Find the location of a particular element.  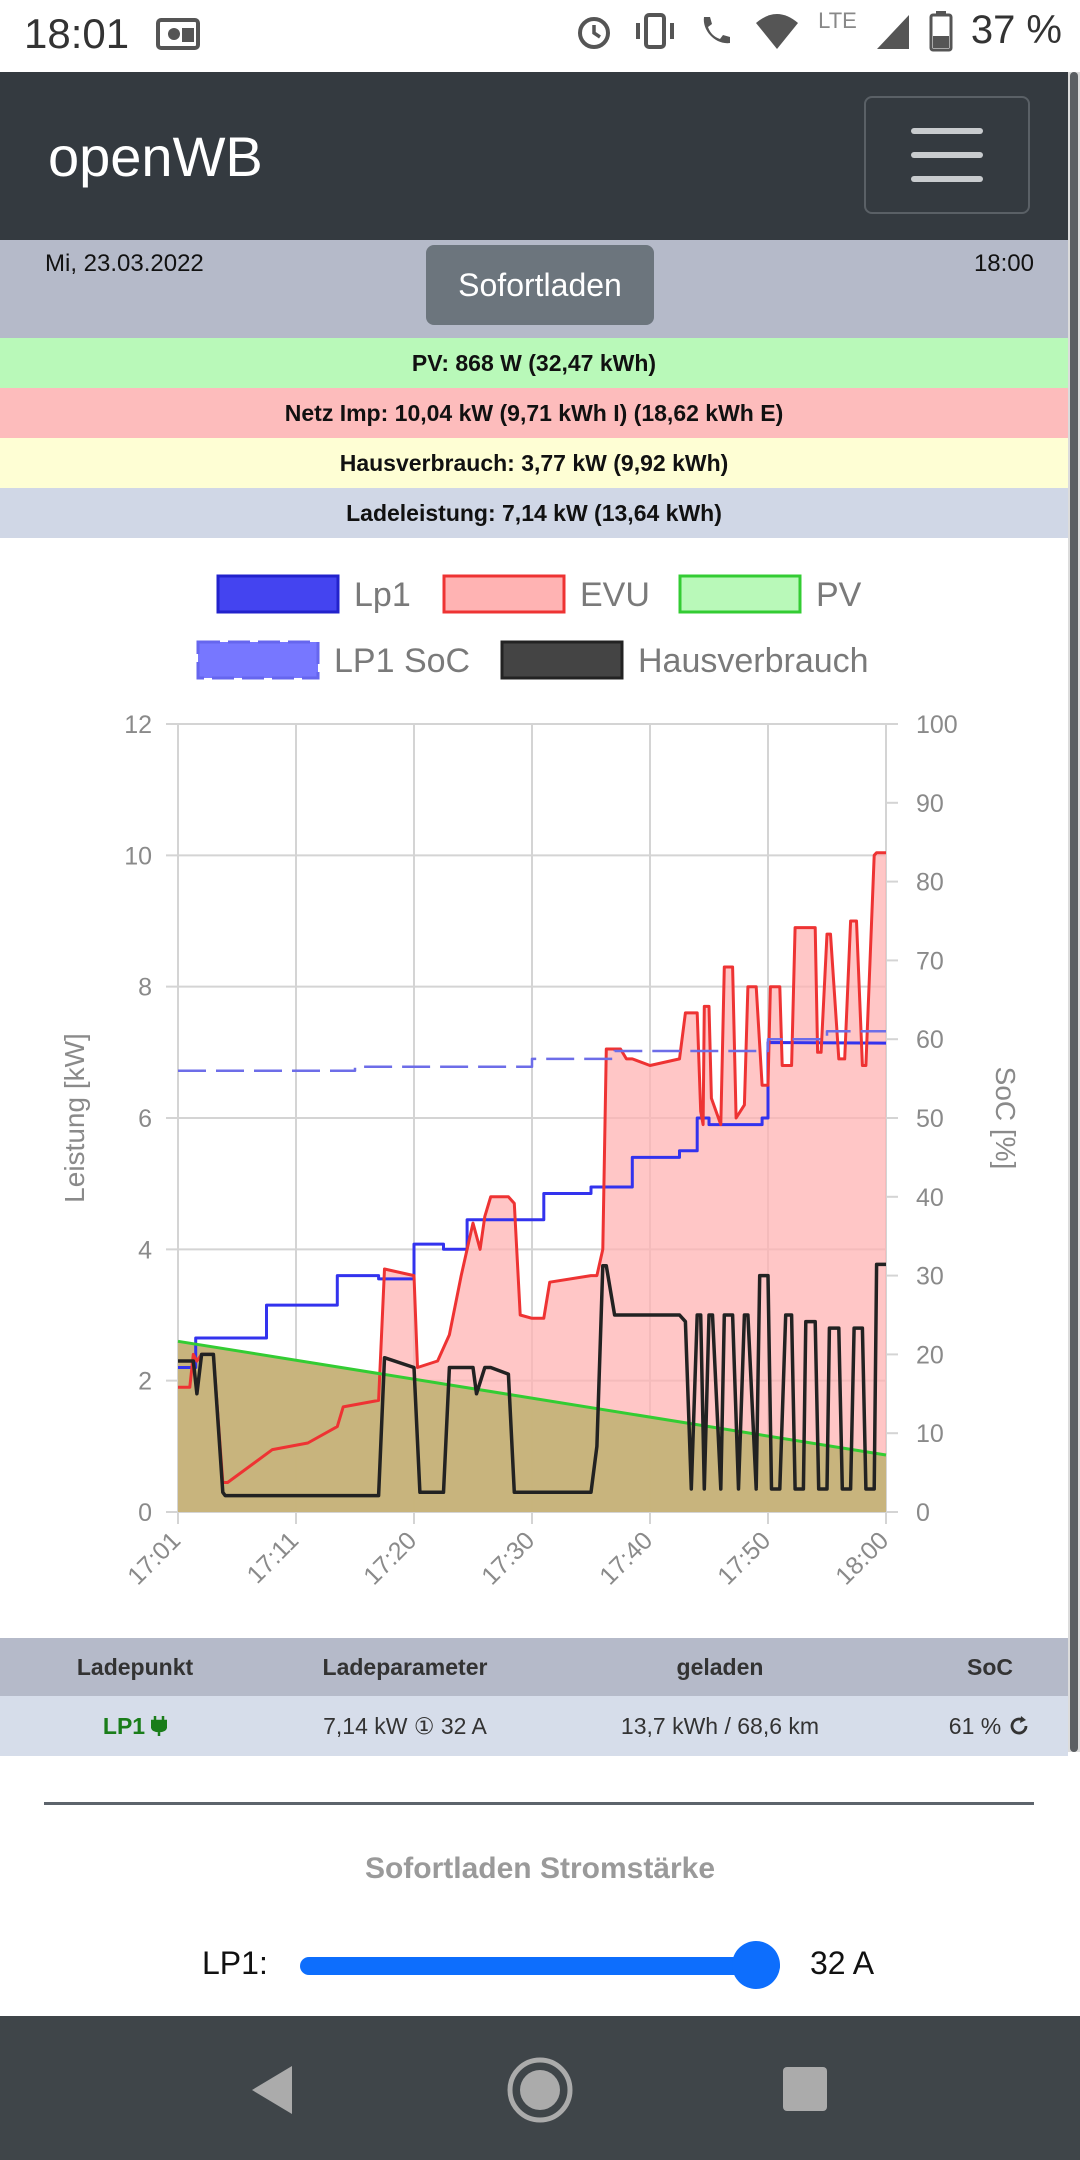

charged-energy: 13,7 kWh / 68,6 km is located at coordinates (720, 1725).